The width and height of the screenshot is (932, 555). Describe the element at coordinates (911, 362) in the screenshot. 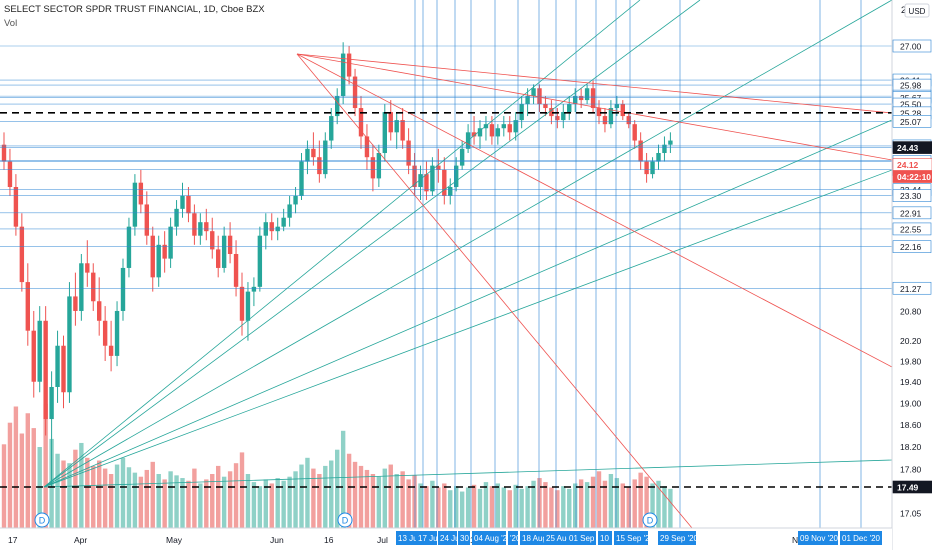

I see `price-tick-label: 19.80` at that location.